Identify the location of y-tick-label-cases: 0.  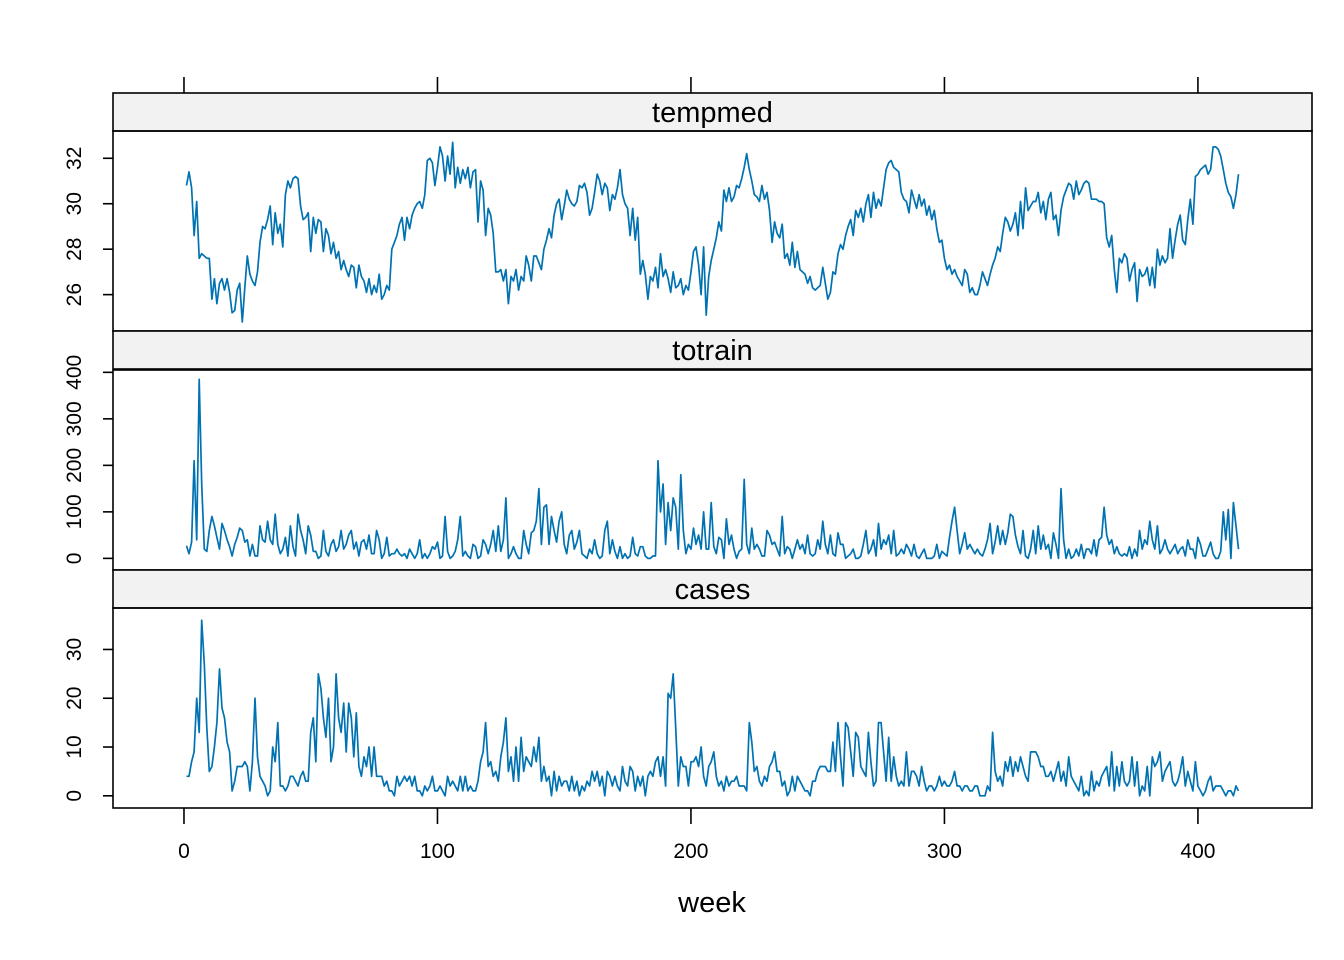
(74, 796).